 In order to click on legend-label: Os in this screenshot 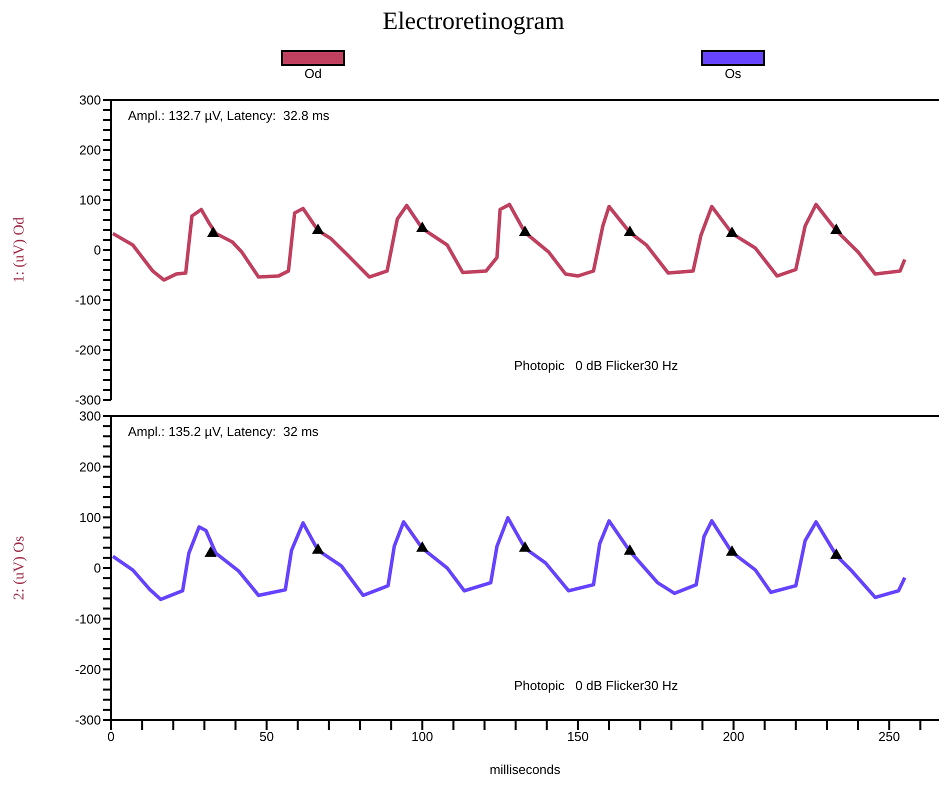, I will do `click(733, 73)`.